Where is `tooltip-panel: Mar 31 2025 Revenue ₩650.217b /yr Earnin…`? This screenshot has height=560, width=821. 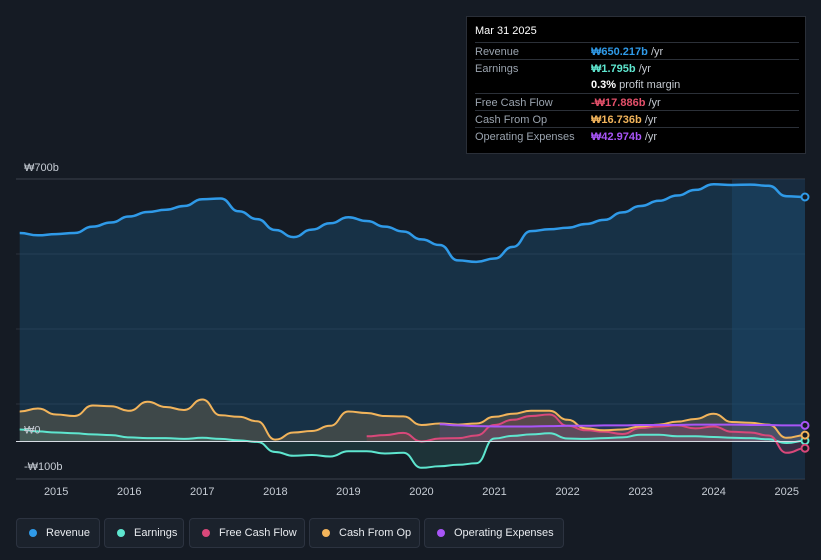 tooltip-panel: Mar 31 2025 Revenue ₩650.217b /yr Earnin… is located at coordinates (636, 85).